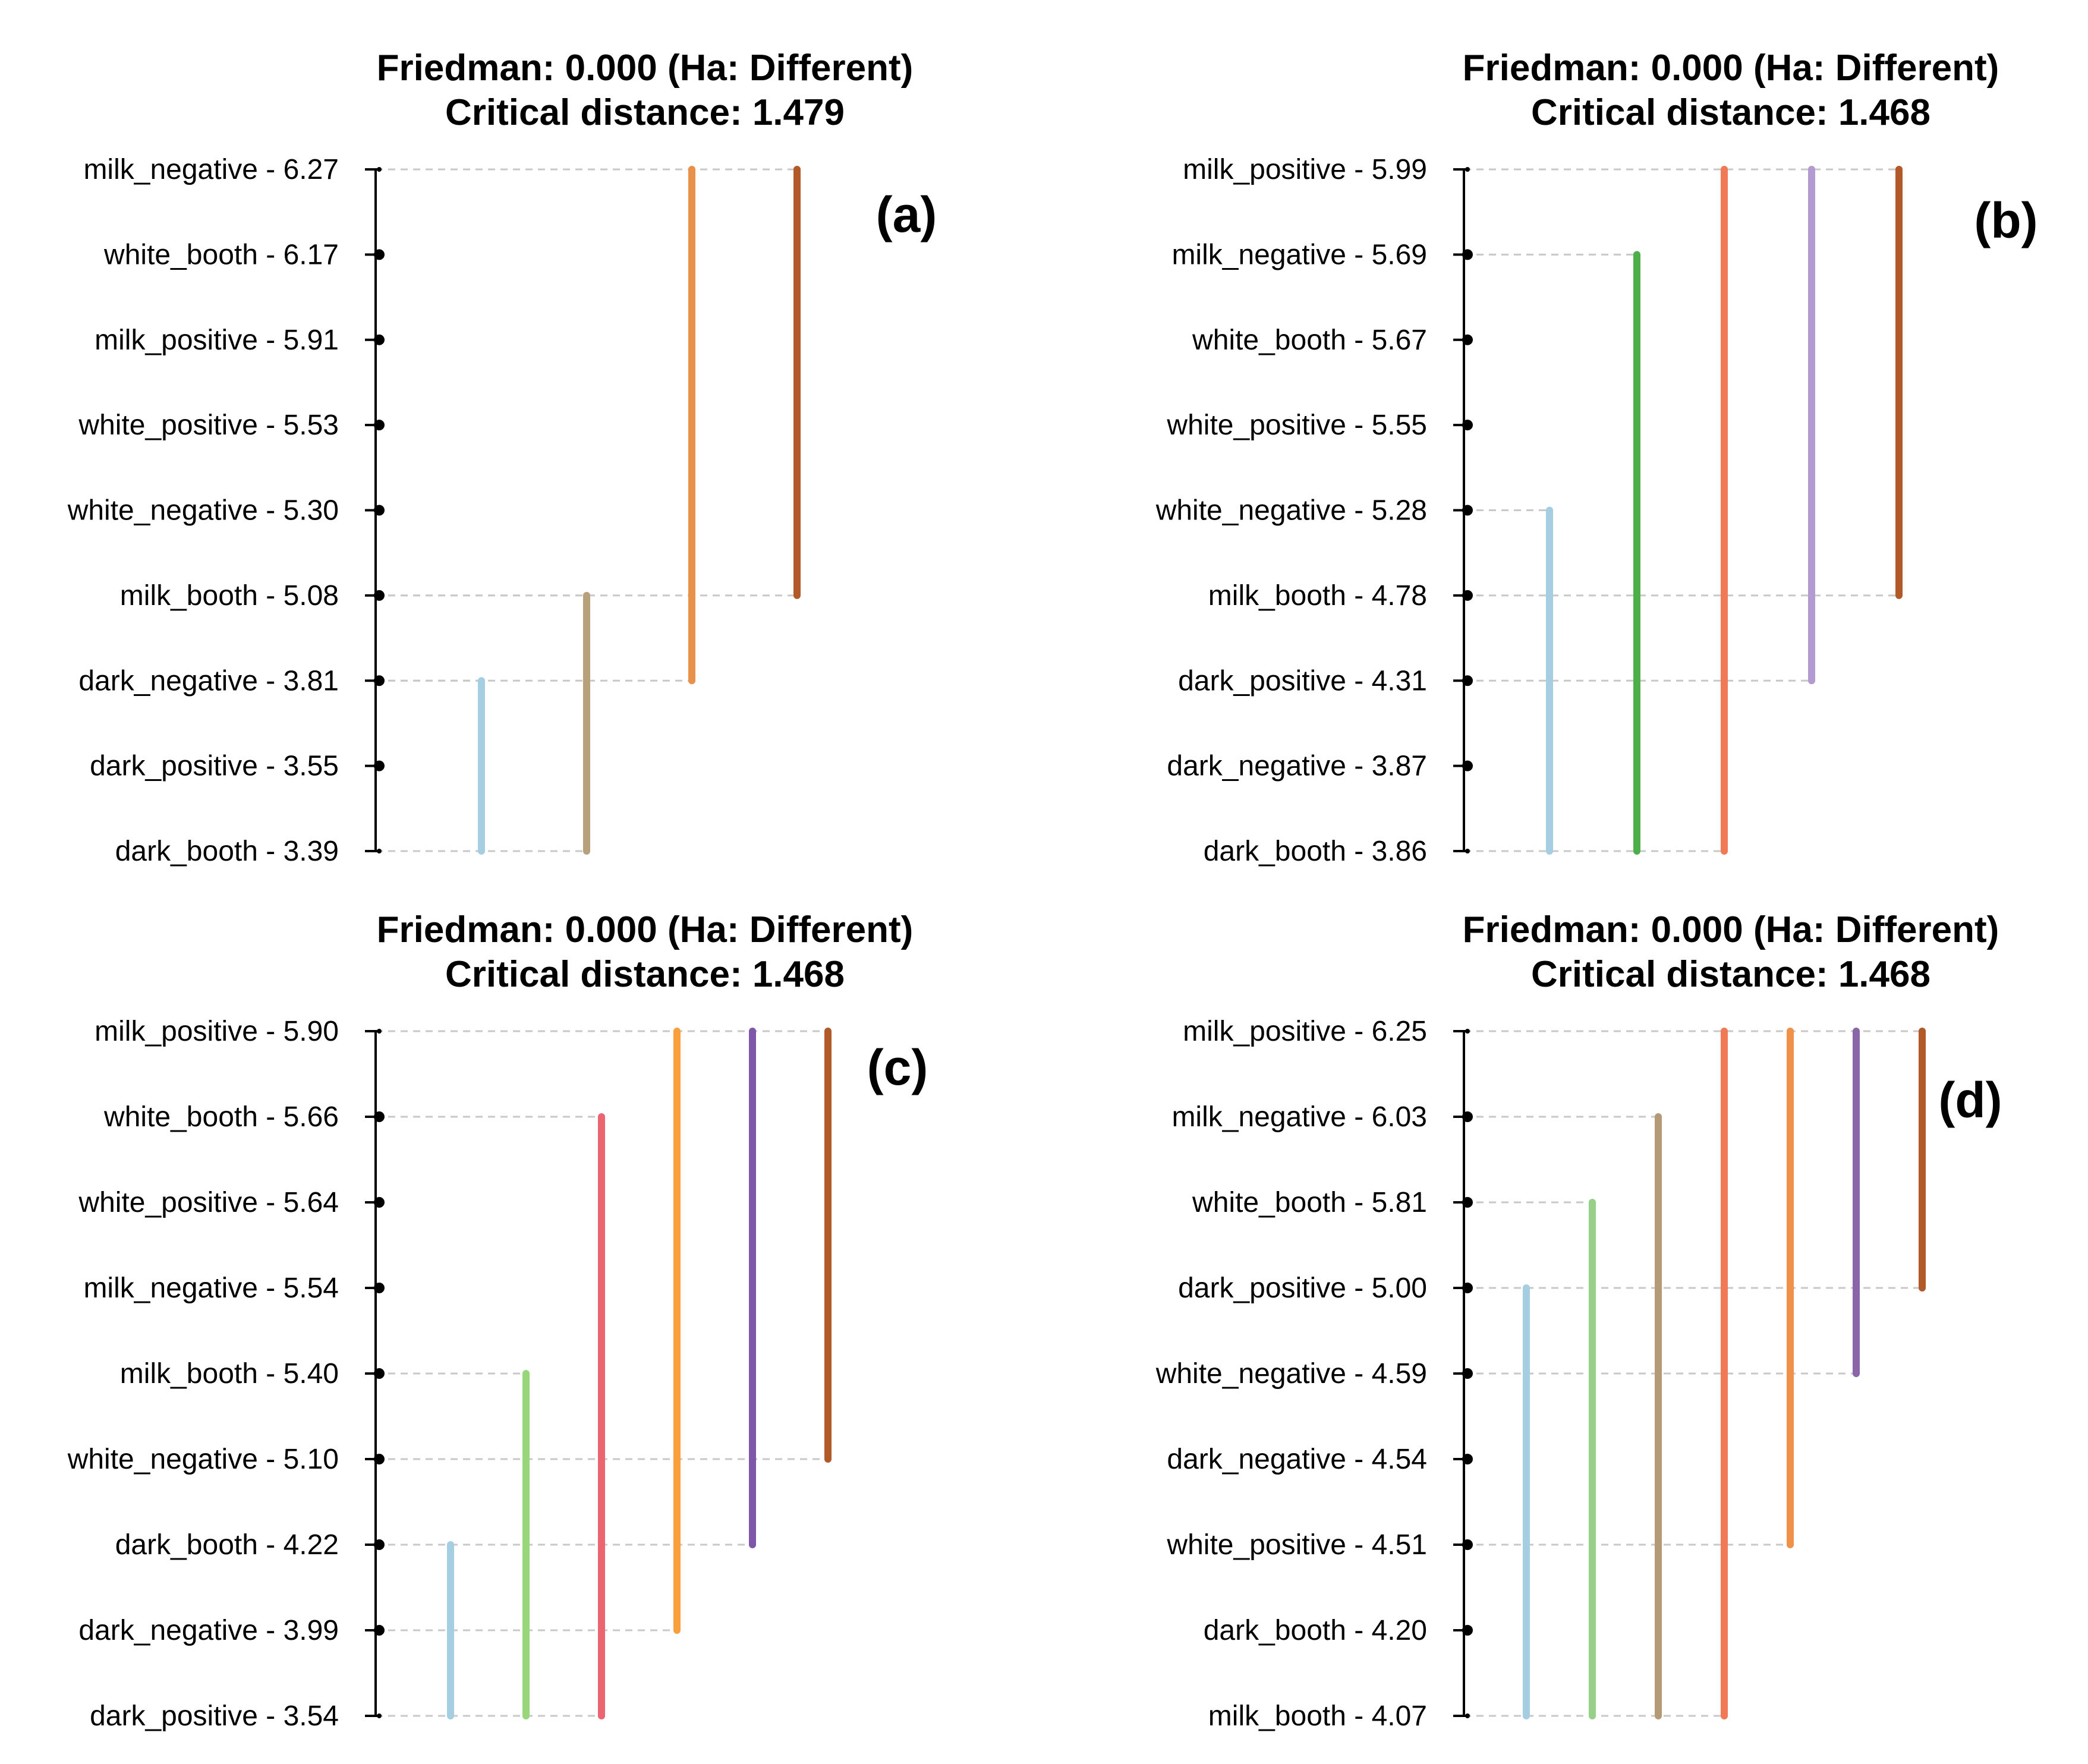  What do you see at coordinates (1317, 596) in the screenshot?
I see `rank-label-milk_booth: milk_booth - 4.78` at bounding box center [1317, 596].